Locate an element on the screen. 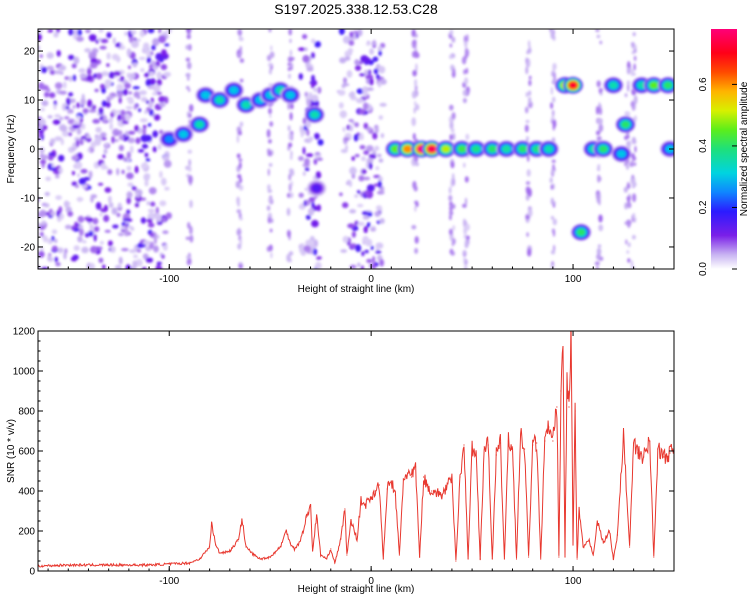  x-tick-label: -100 is located at coordinates (169, 581).